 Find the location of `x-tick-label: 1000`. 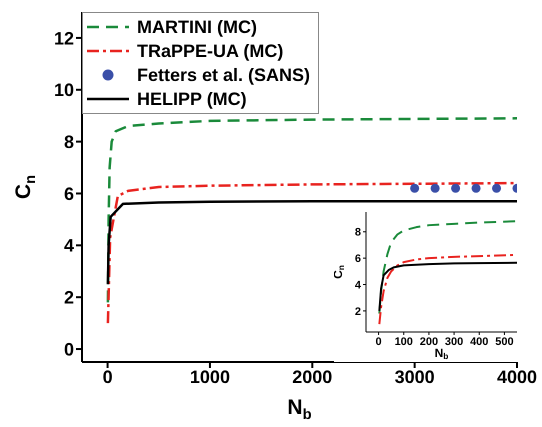

x-tick-label: 1000 is located at coordinates (210, 376).